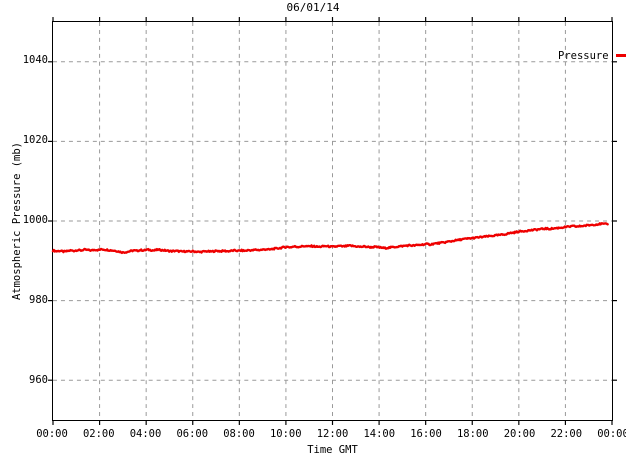 This screenshot has height=459, width=626. Describe the element at coordinates (566, 434) in the screenshot. I see `x-axis-tick-label: 22:00` at that location.